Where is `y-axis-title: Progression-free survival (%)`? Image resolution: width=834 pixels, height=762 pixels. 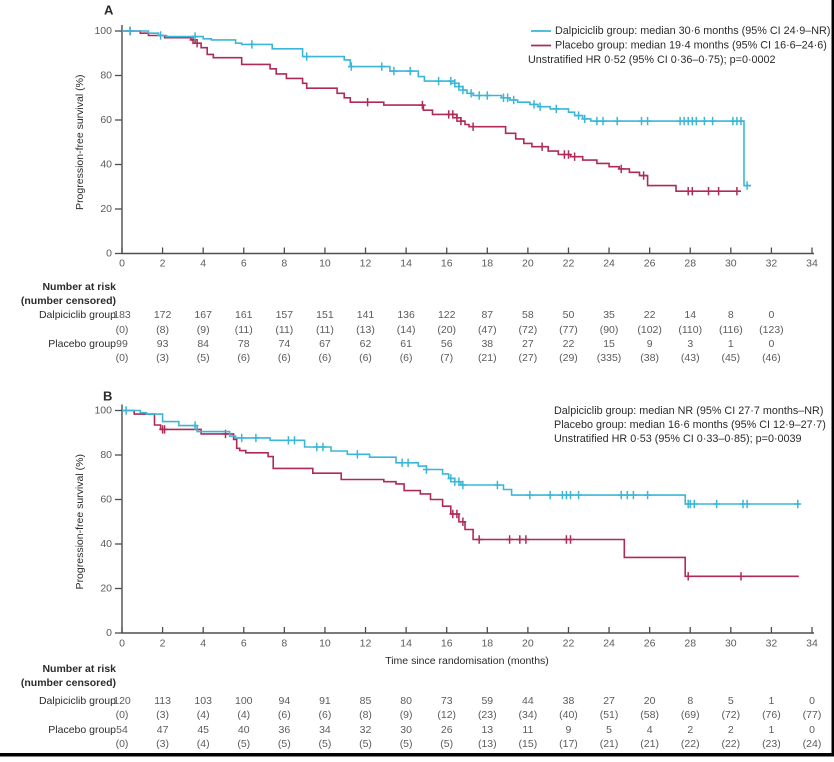 y-axis-title: Progression-free survival (%) is located at coordinates (80, 521).